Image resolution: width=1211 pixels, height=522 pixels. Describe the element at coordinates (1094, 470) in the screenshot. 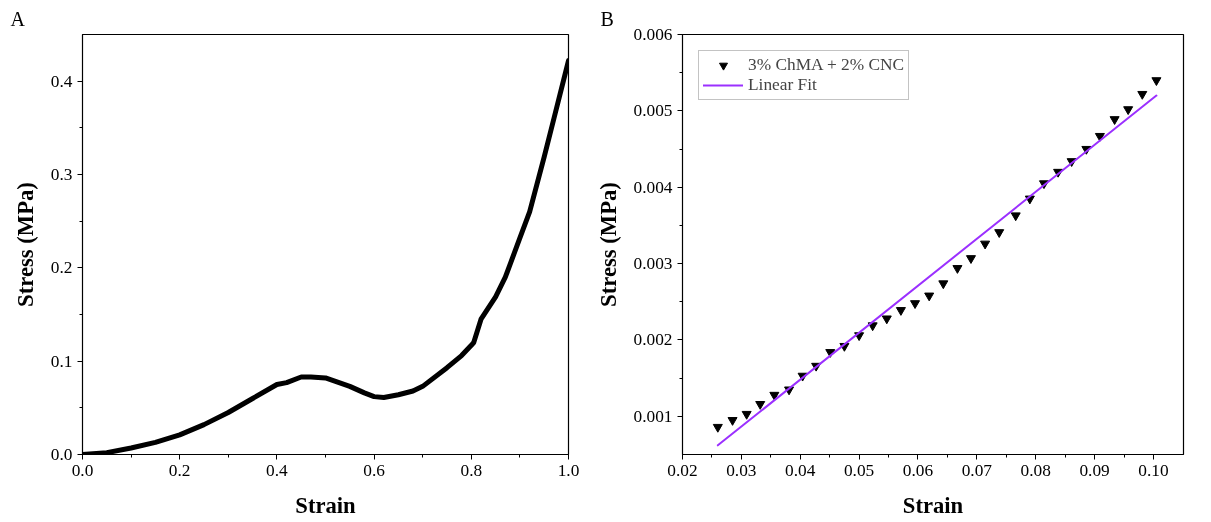

I see `x-tick-label: 0.09` at that location.